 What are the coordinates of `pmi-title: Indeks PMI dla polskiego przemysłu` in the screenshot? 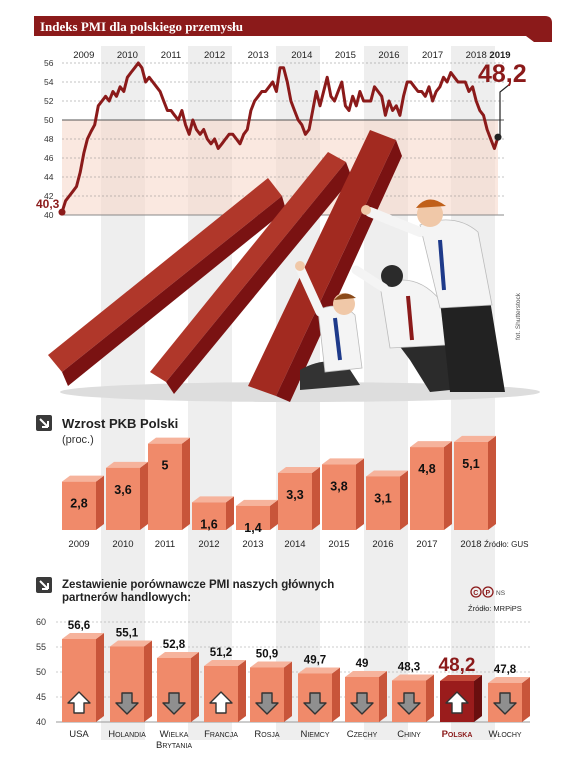 It's located at (141, 26).